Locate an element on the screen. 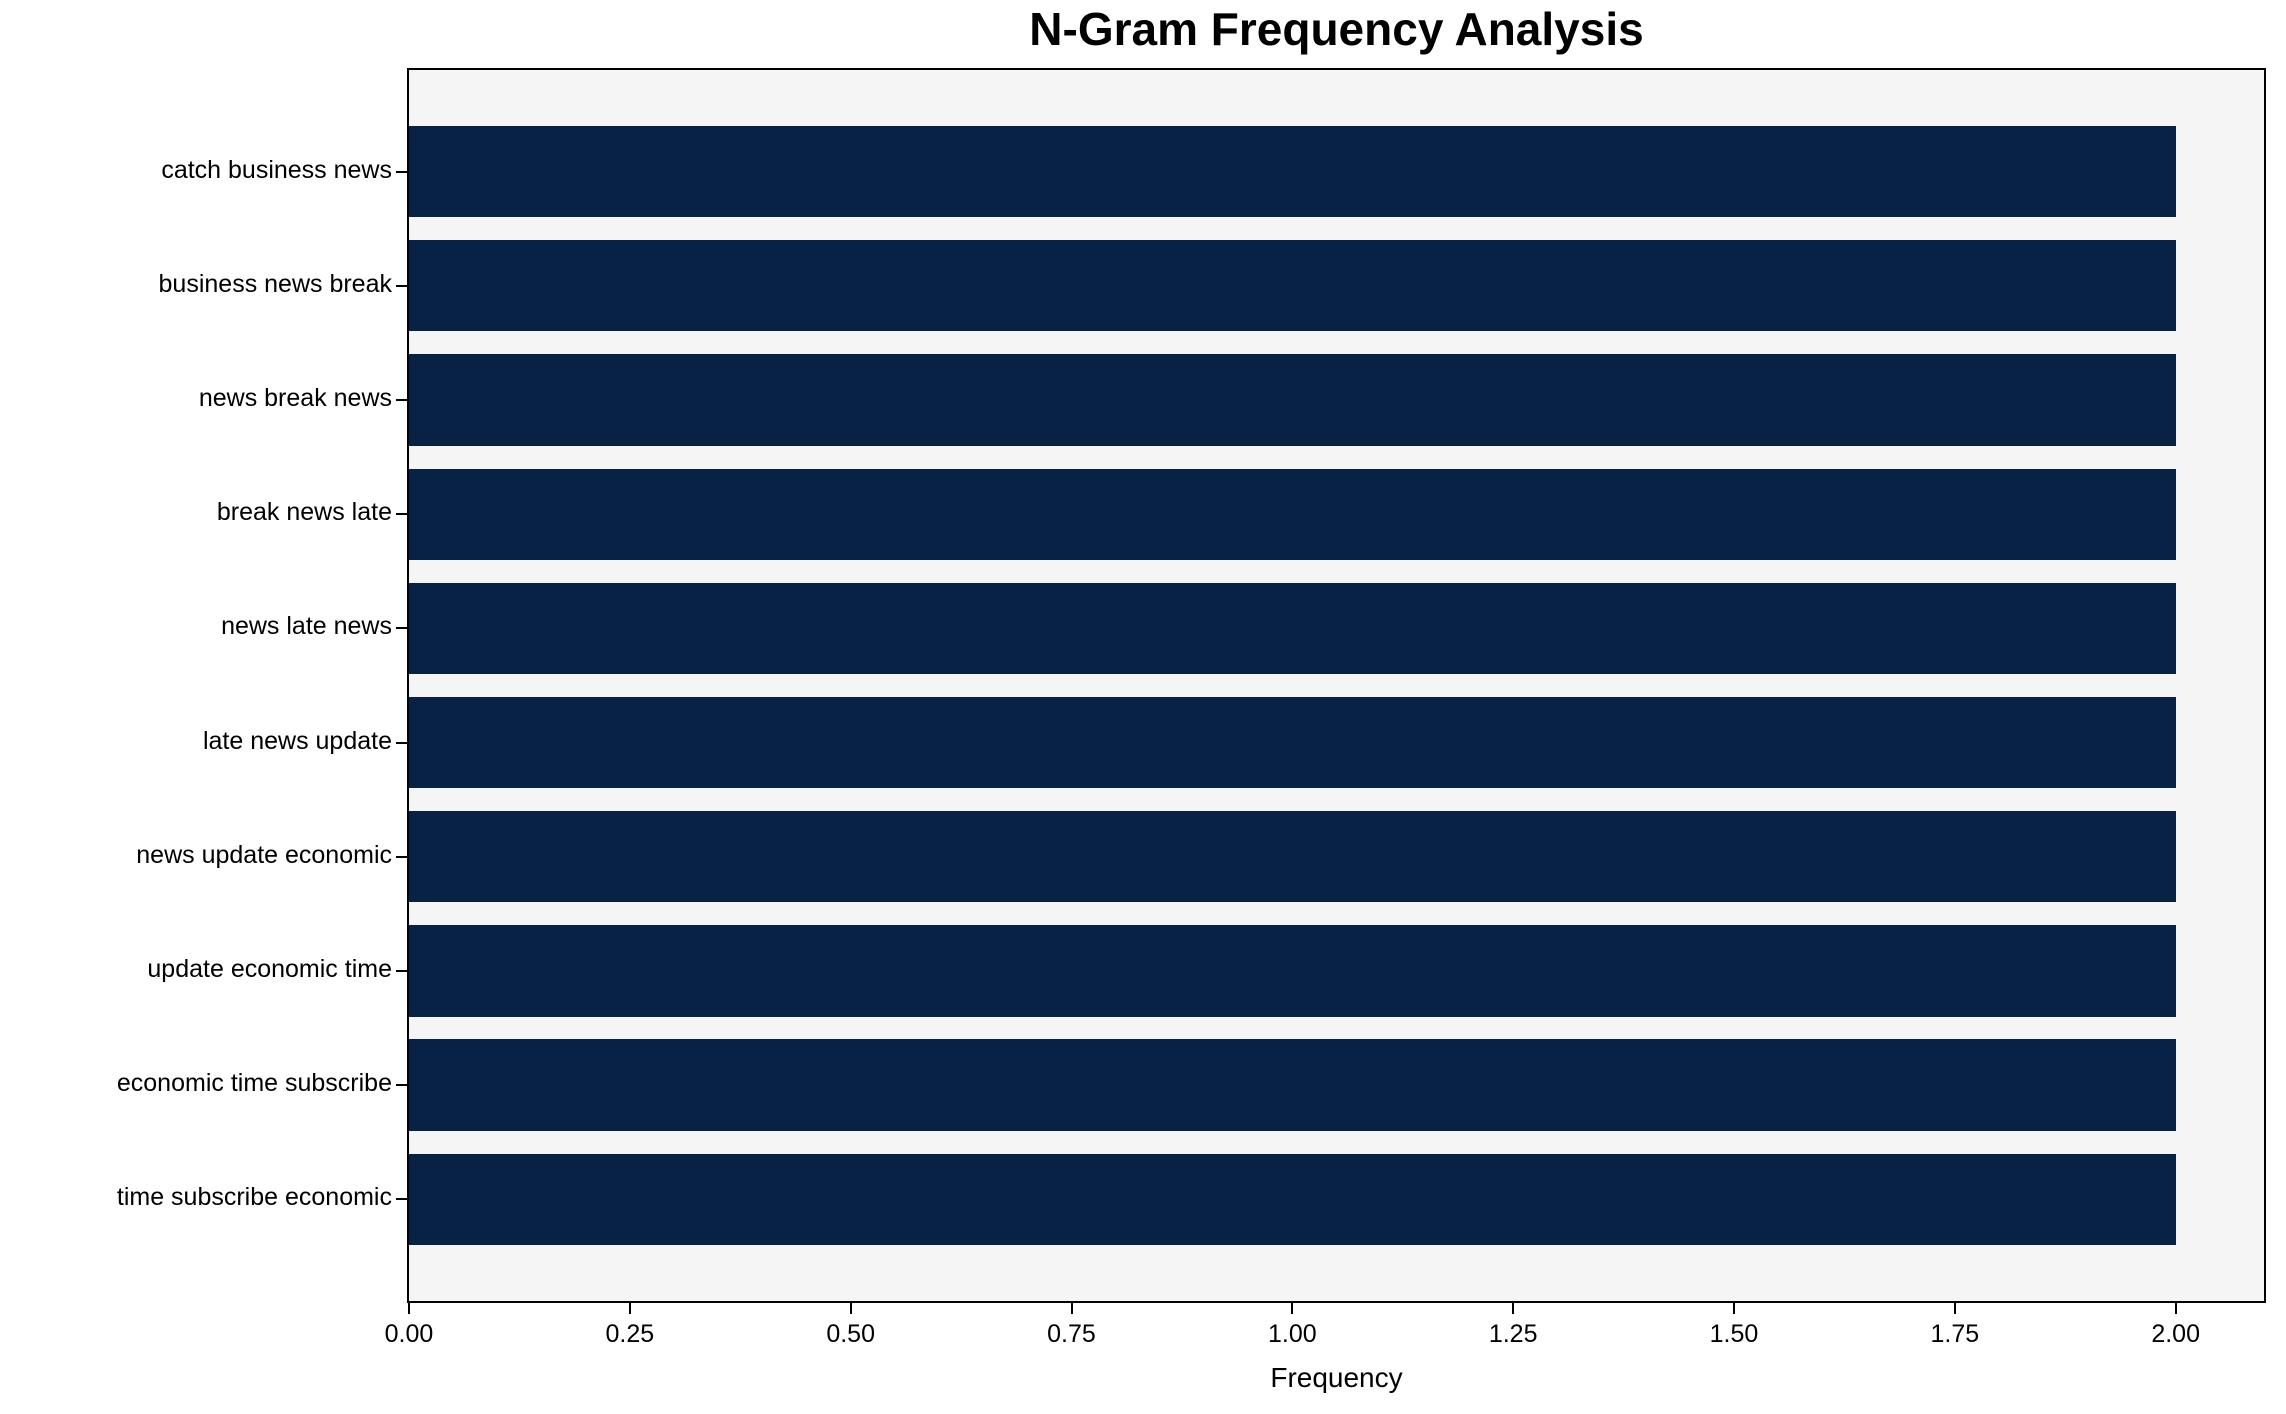 The height and width of the screenshot is (1414, 2286). x-tick-label: 2.00 is located at coordinates (2175, 1334).